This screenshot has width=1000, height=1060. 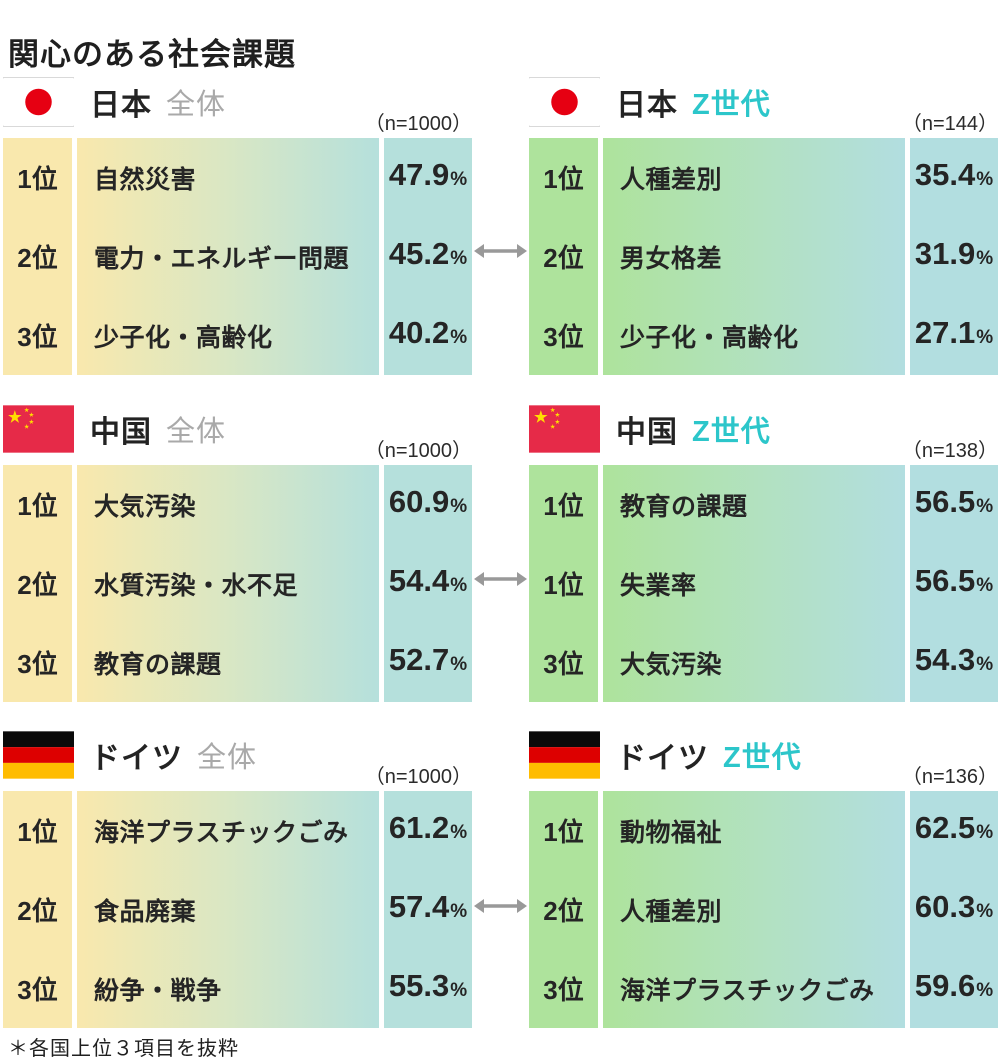 What do you see at coordinates (945, 906) in the screenshot?
I see `percent-value: 60.3` at bounding box center [945, 906].